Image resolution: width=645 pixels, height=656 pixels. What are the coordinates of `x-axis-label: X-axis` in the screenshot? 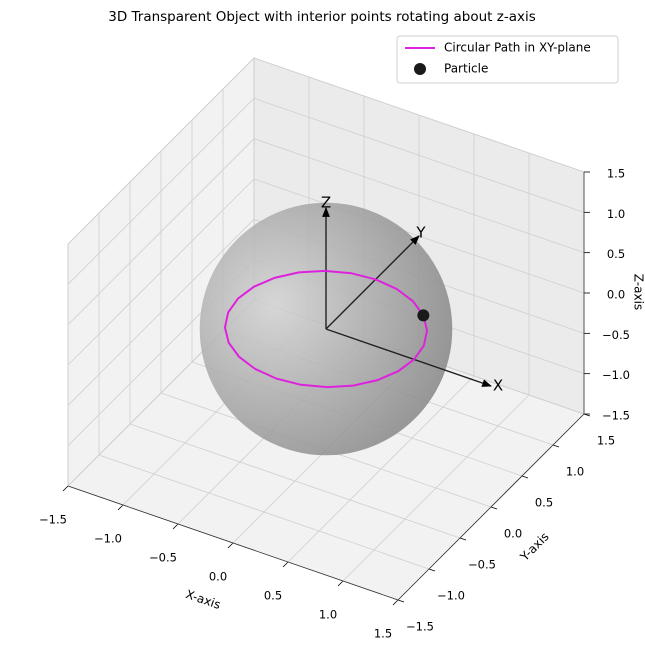 It's located at (203, 599).